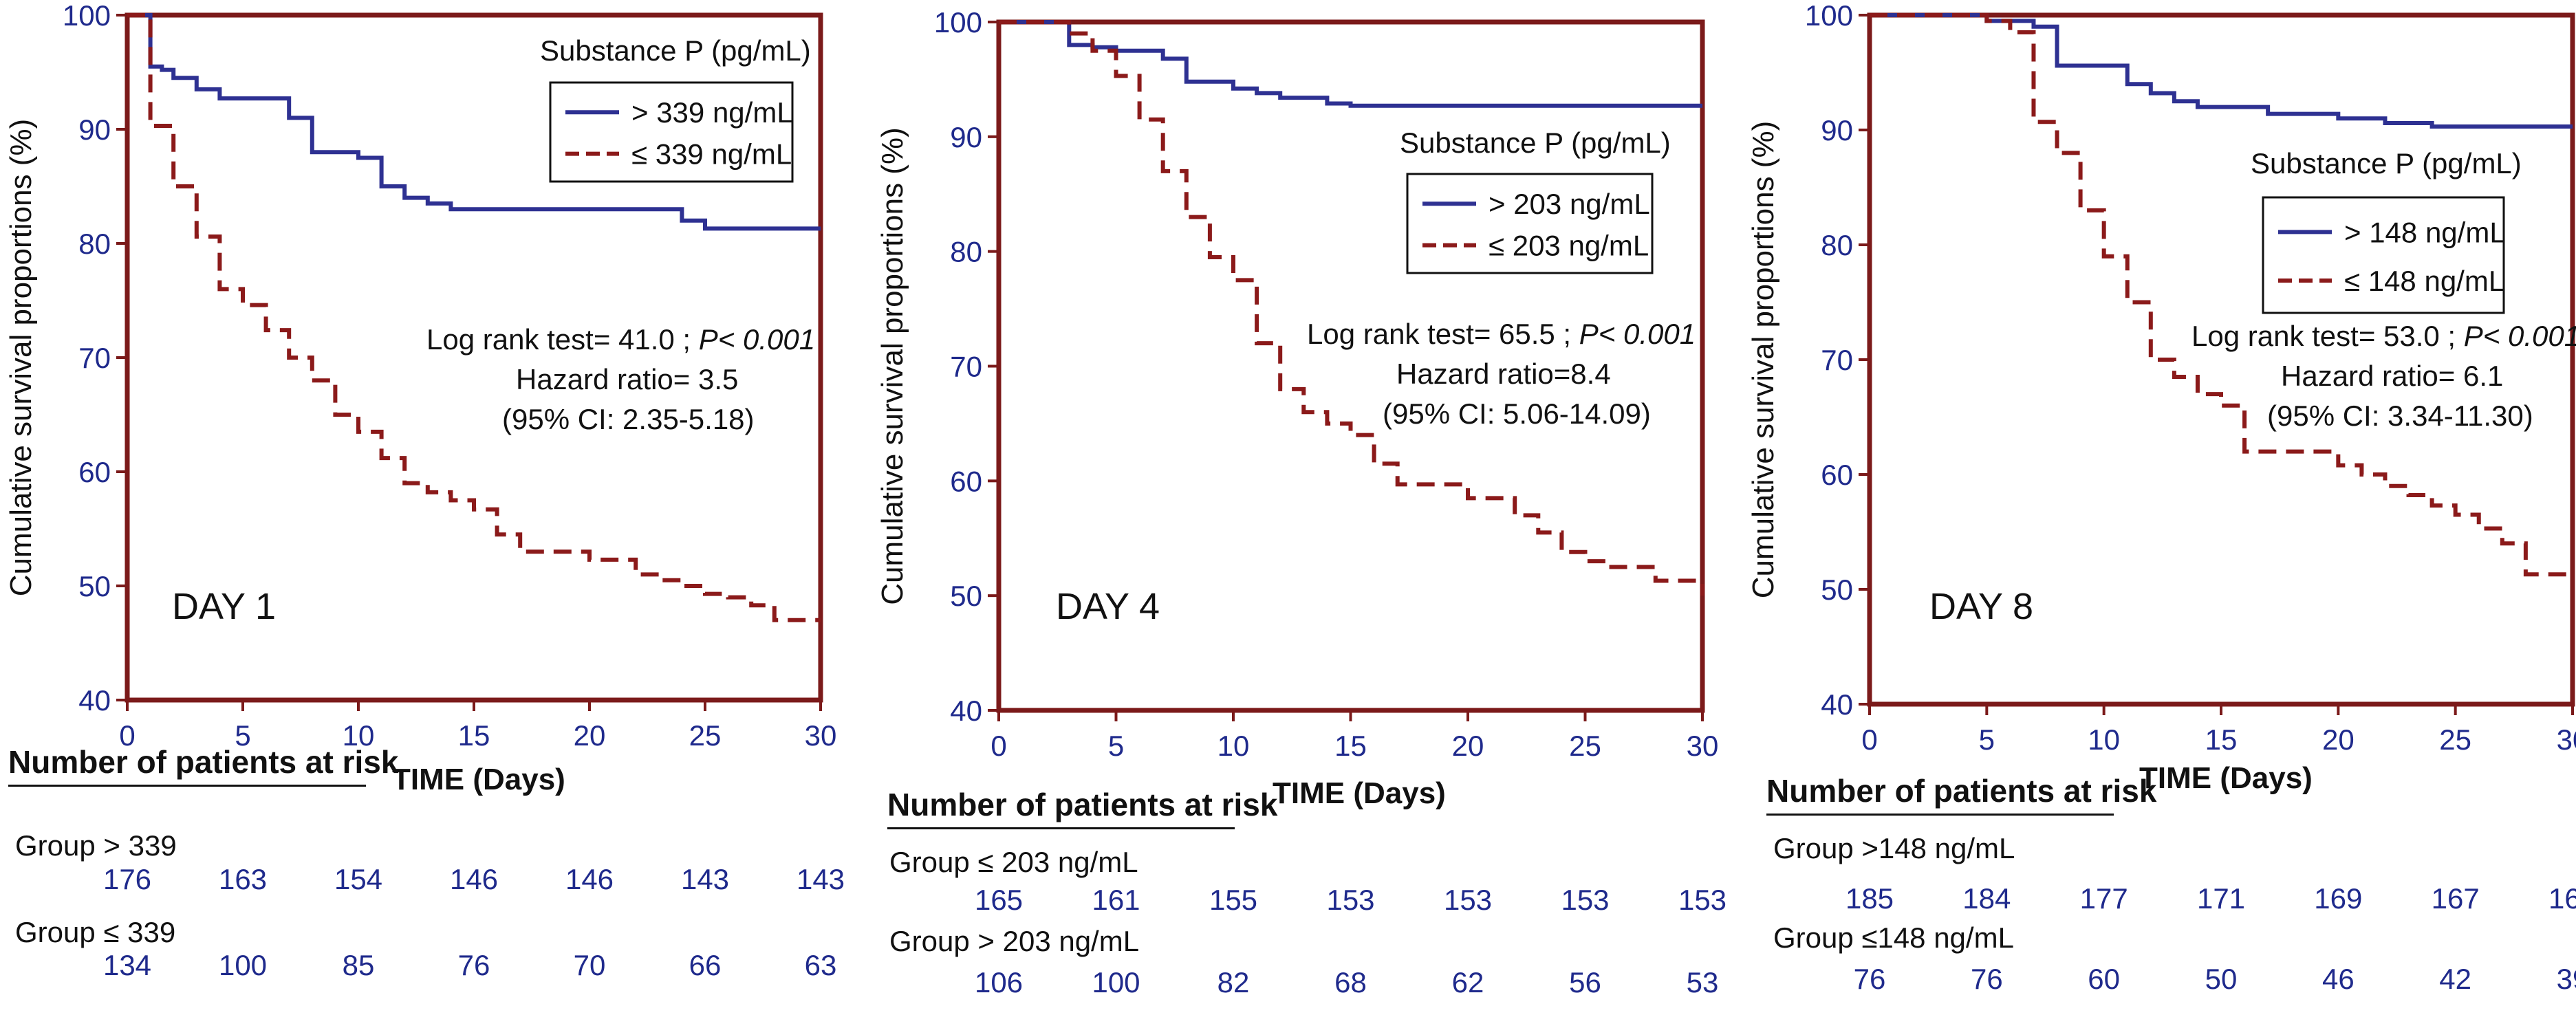 The height and width of the screenshot is (1015, 2576). I want to click on risk-count: 146, so click(589, 879).